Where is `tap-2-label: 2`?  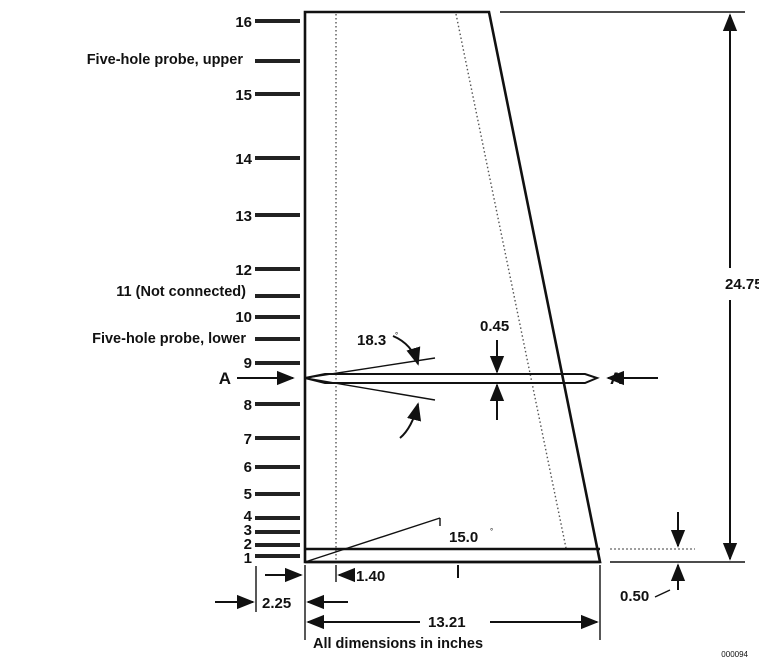 tap-2-label: 2 is located at coordinates (248, 544).